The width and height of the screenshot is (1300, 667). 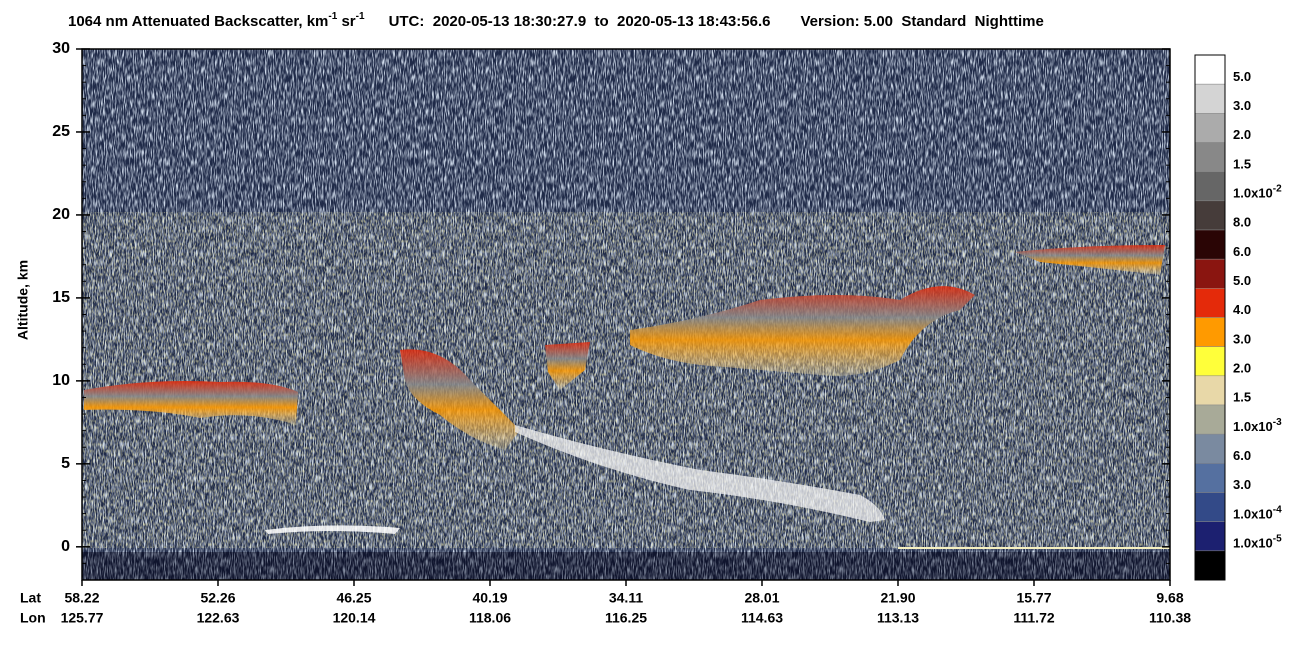 I want to click on lon-tick-label: 110.38, so click(x=1170, y=618).